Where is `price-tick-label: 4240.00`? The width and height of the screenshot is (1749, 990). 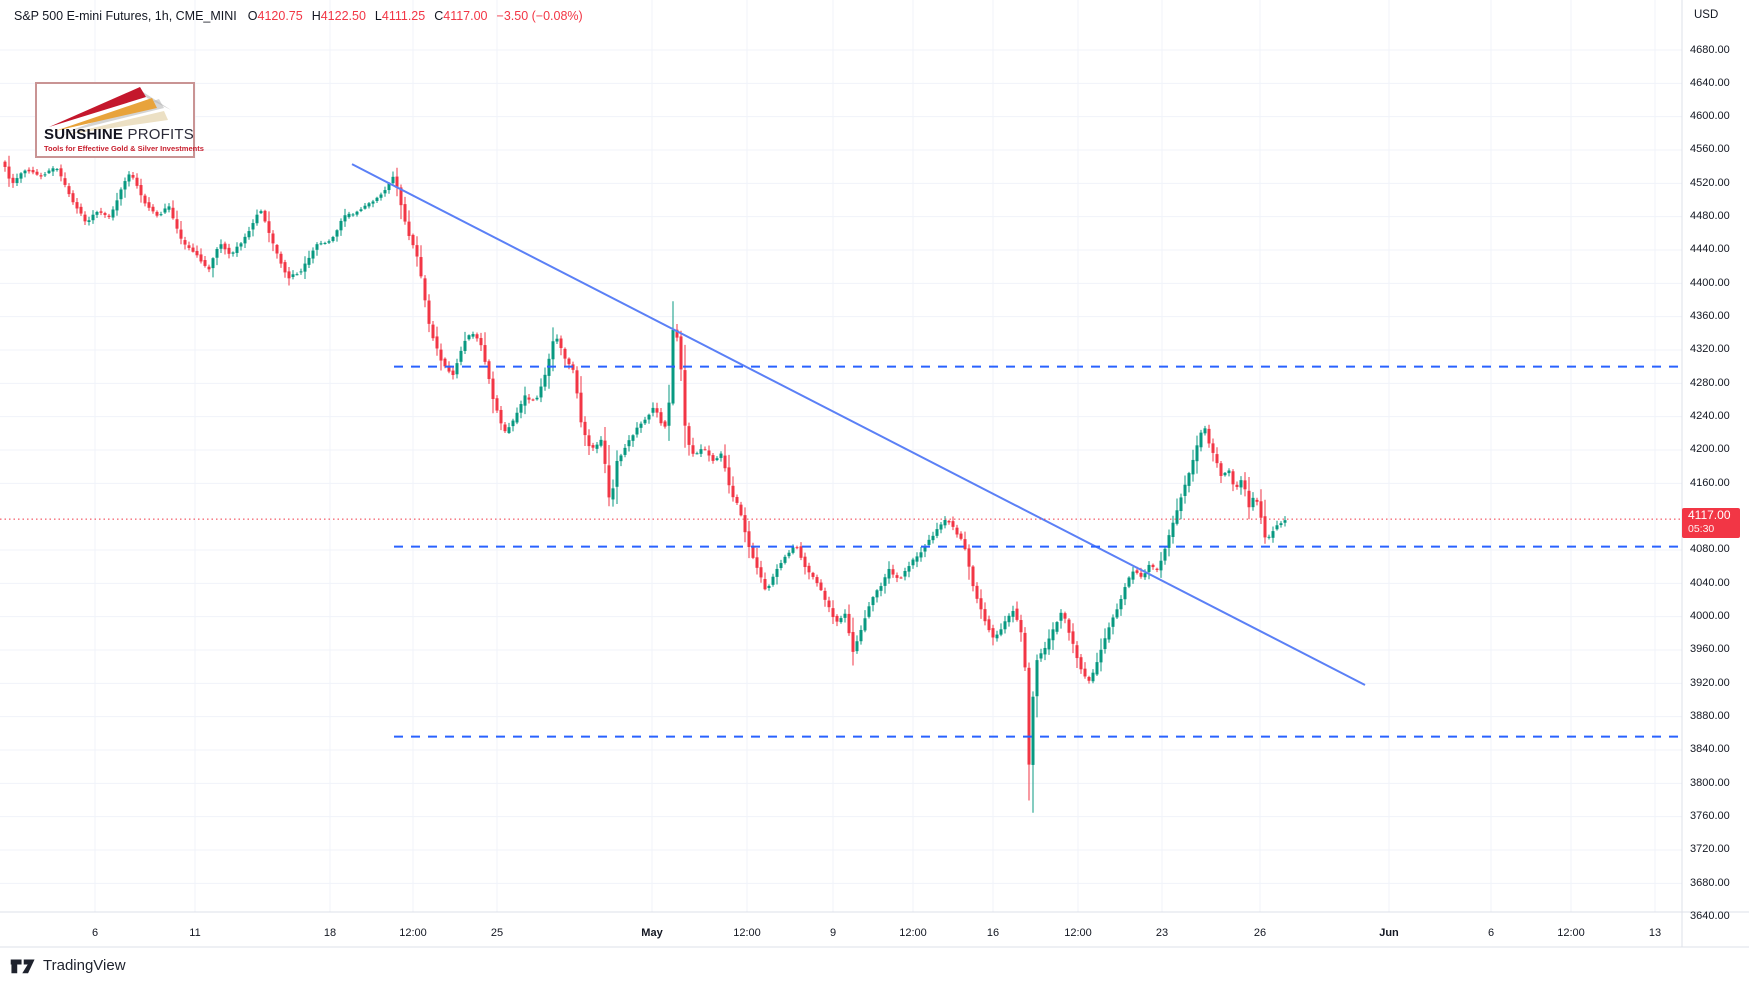 price-tick-label: 4240.00 is located at coordinates (1710, 416).